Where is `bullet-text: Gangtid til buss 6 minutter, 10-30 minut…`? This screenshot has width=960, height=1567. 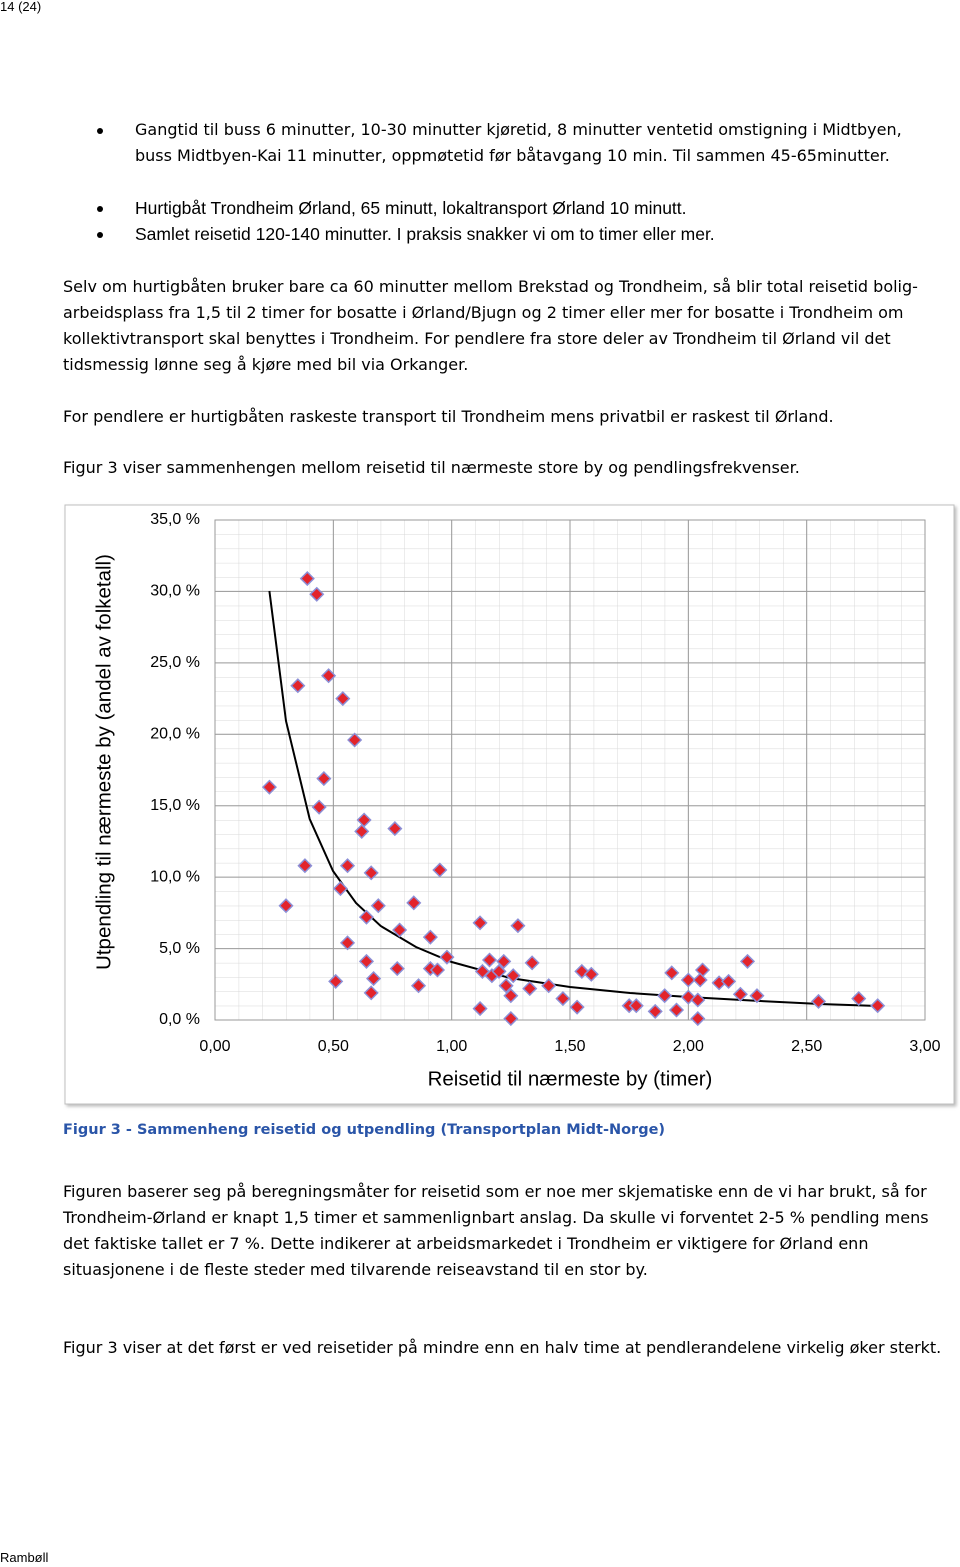 bullet-text: Gangtid til buss 6 minutter, 10-30 minut… is located at coordinates (518, 142).